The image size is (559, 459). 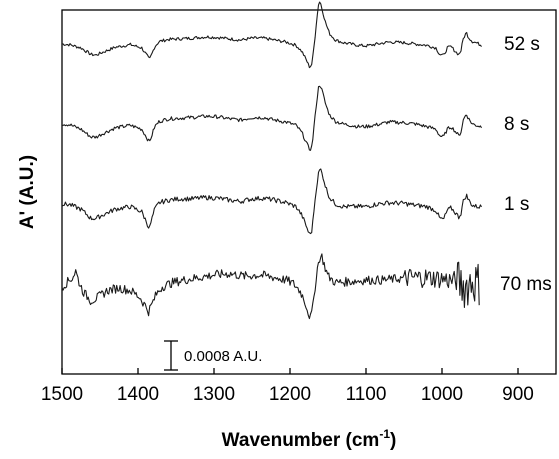 What do you see at coordinates (62, 394) in the screenshot?
I see `x-tick-label: 1500` at bounding box center [62, 394].